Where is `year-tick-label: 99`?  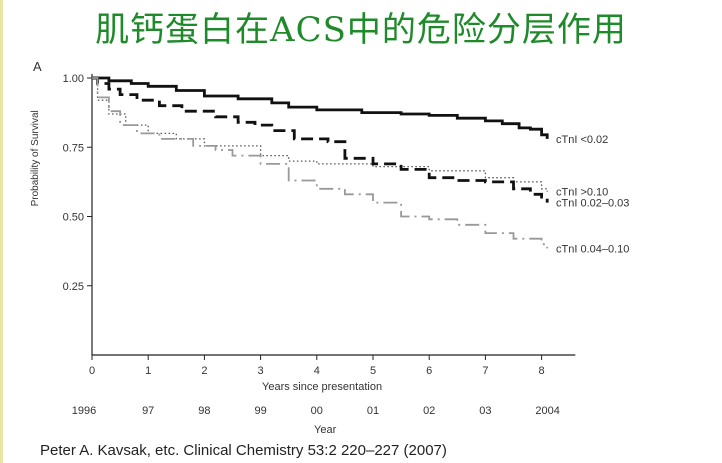
year-tick-label: 99 is located at coordinates (260, 411).